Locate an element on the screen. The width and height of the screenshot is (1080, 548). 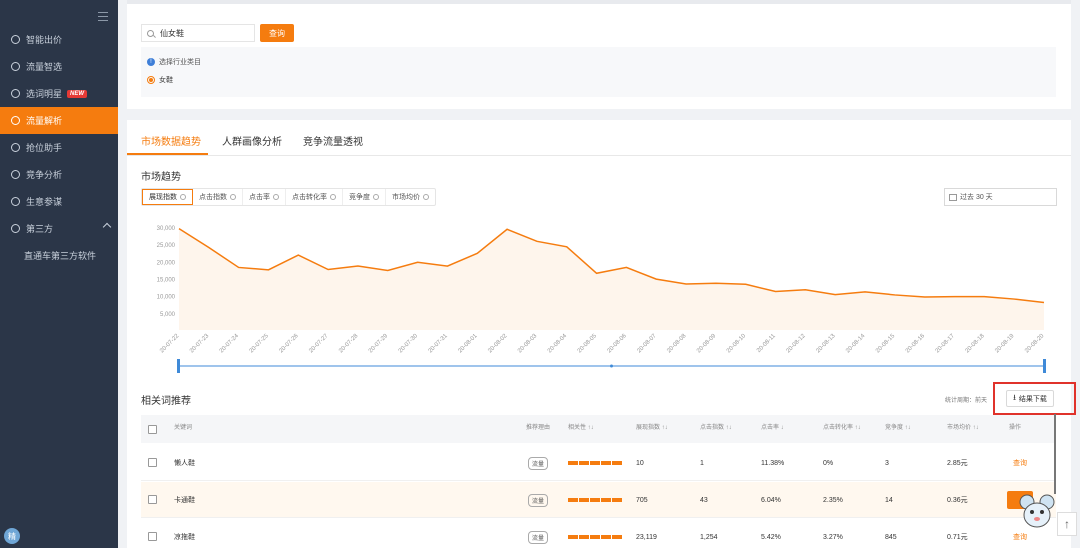
metric-selector: 展现指数 点击指数 点击率 点击转化率 竞争度 市场均价 is located at coordinates (288, 197).